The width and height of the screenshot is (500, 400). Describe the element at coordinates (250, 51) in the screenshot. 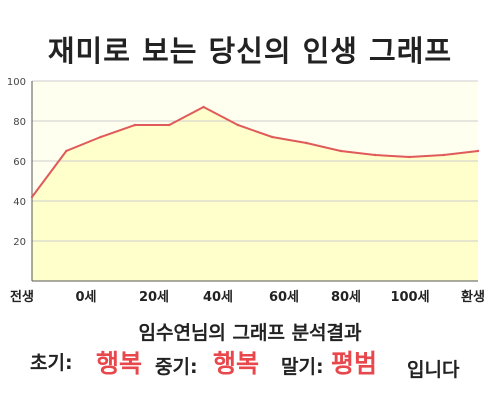

I see `chart-title: 재미로 보는 당신의 인생 그래프` at that location.